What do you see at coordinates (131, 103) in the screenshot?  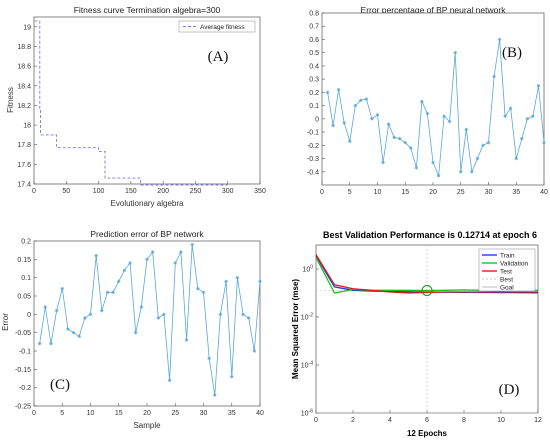 I see `average-fitness-series` at bounding box center [131, 103].